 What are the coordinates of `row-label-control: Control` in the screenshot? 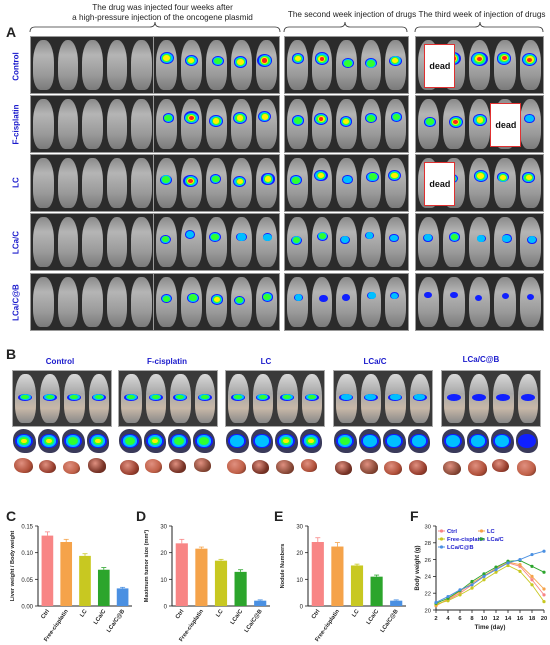 It's located at (16, 66).